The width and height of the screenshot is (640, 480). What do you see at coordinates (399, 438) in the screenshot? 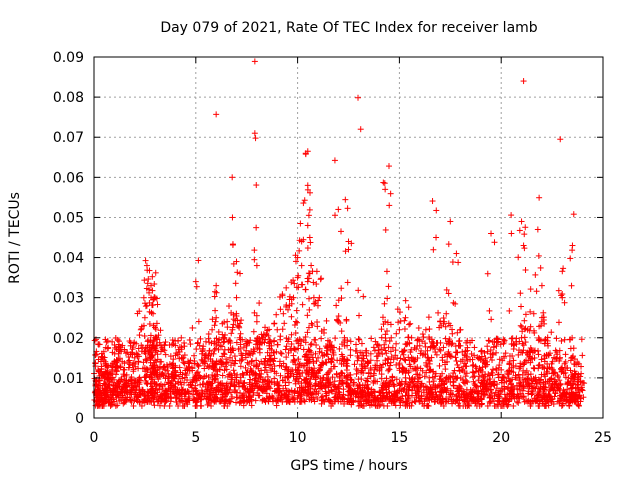
I see `x-tick-label: 15` at bounding box center [399, 438].